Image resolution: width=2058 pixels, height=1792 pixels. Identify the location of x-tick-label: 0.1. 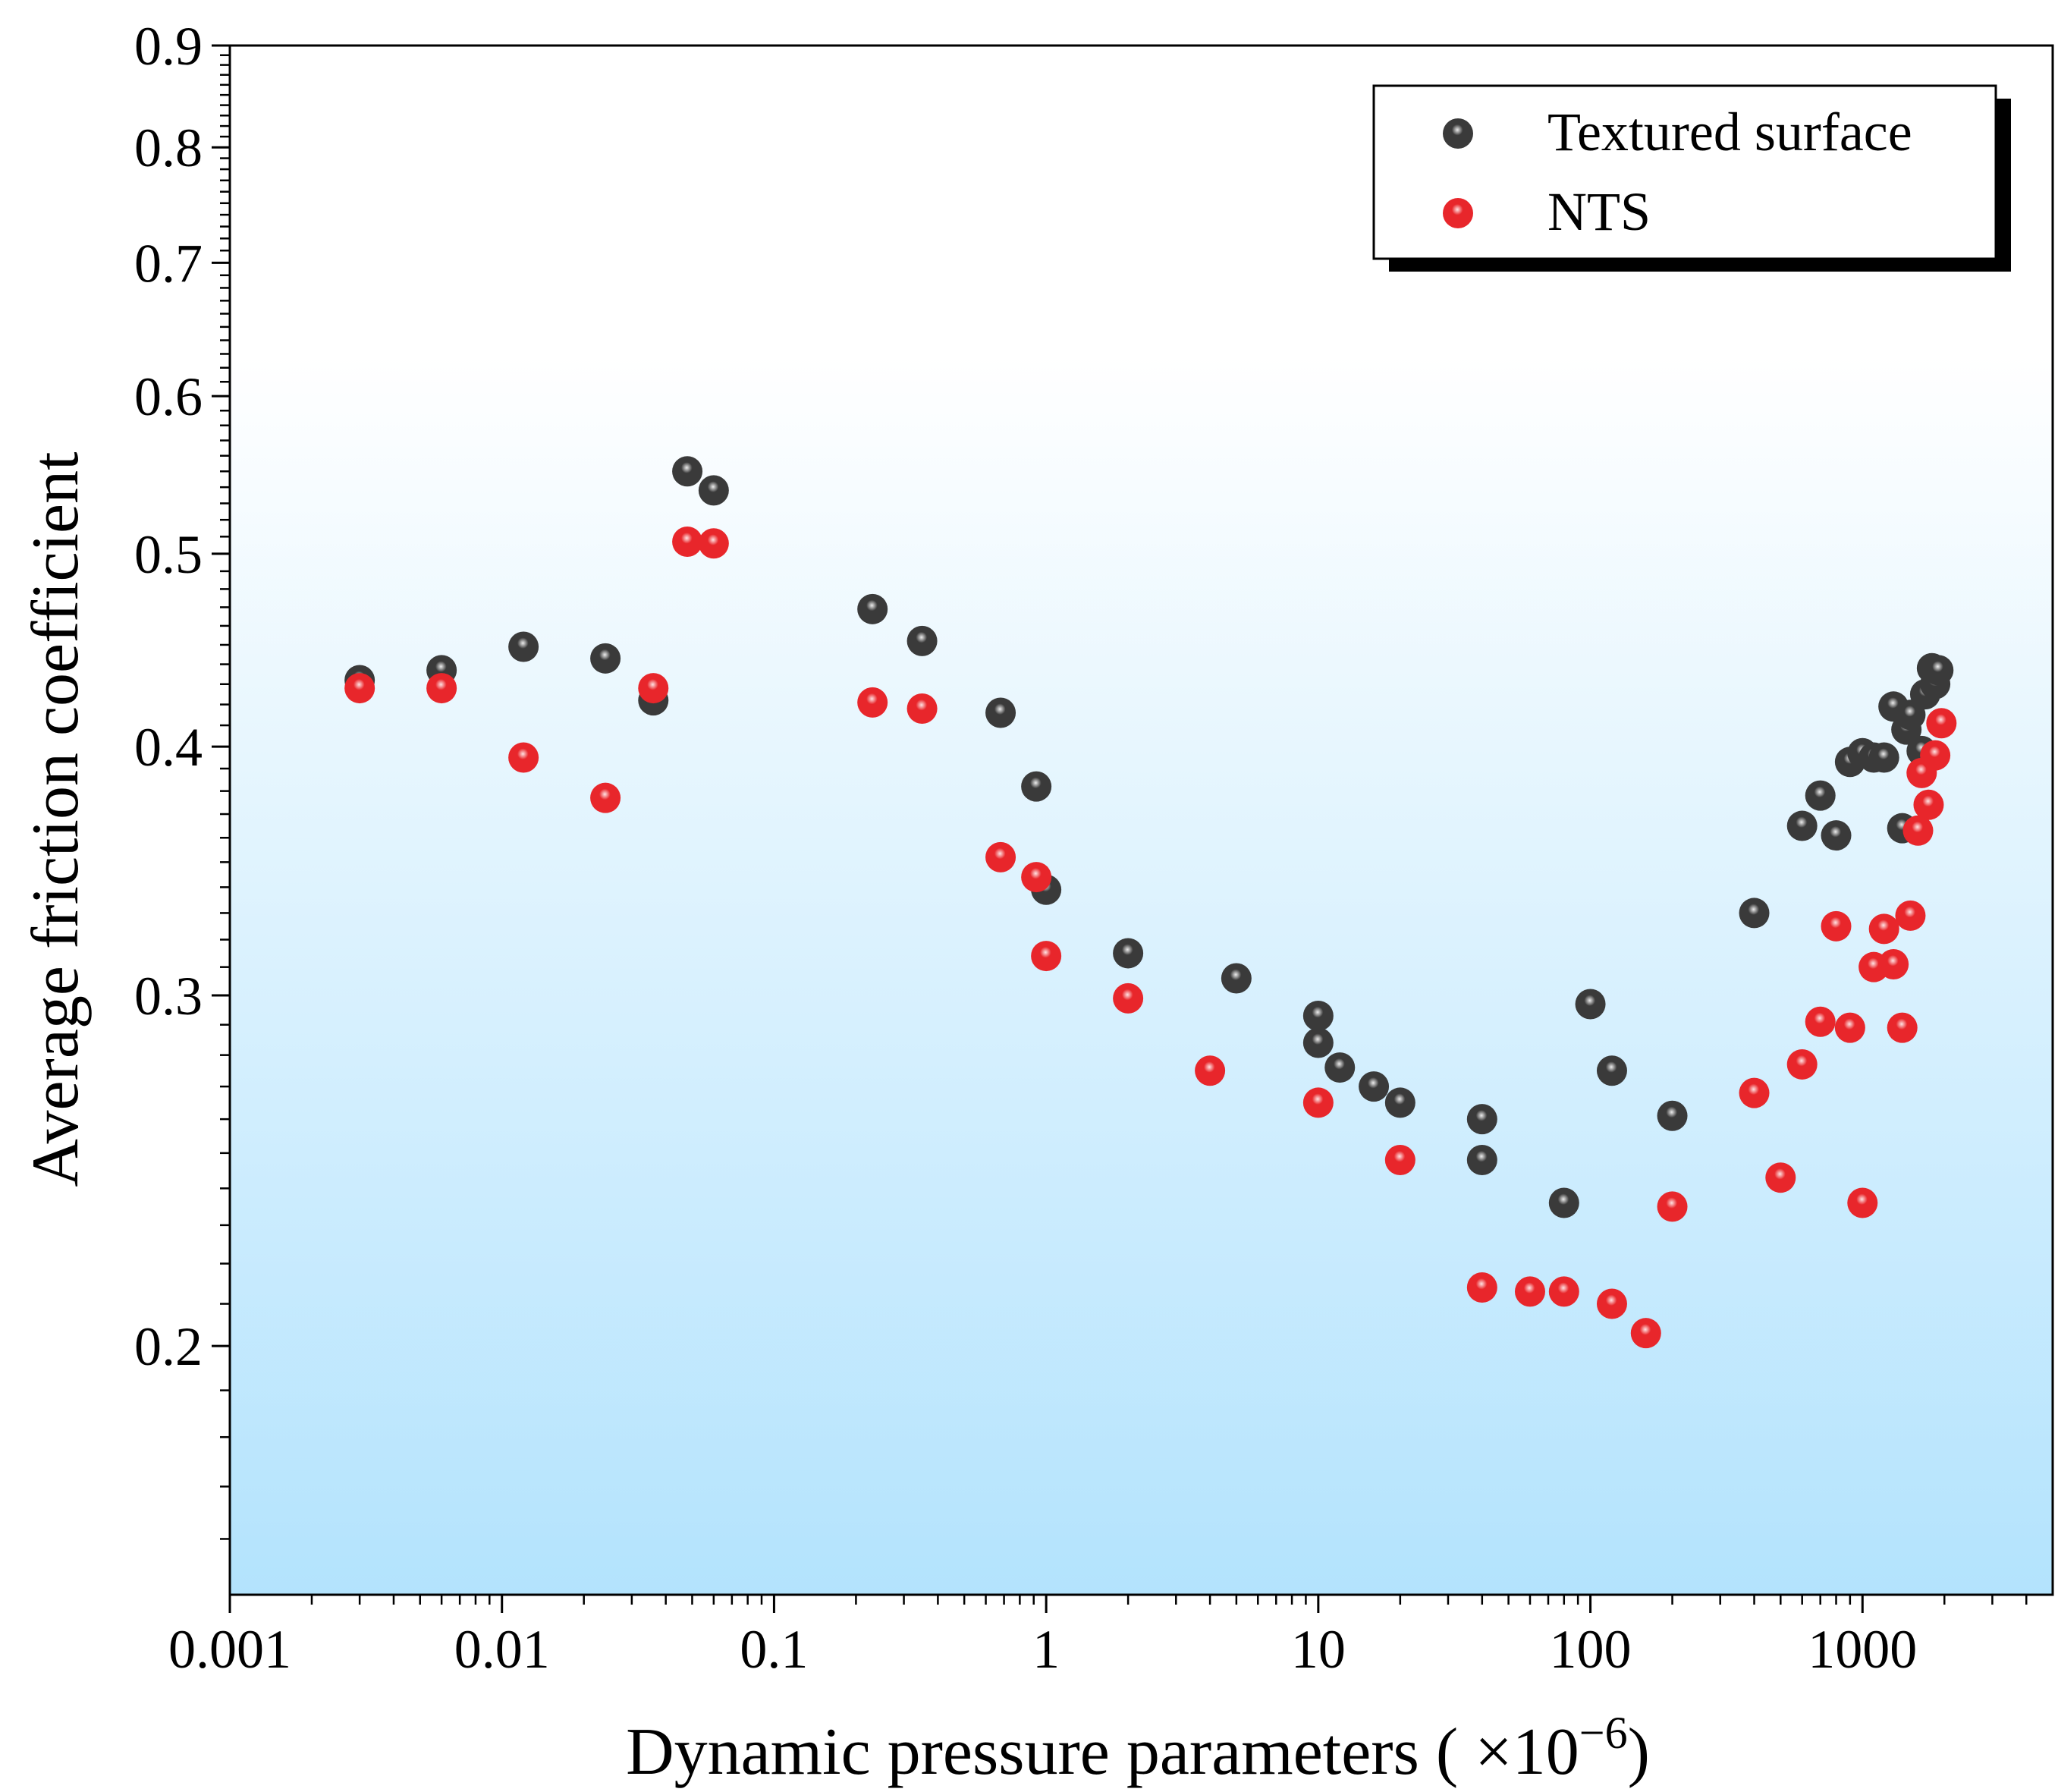
(774, 1650).